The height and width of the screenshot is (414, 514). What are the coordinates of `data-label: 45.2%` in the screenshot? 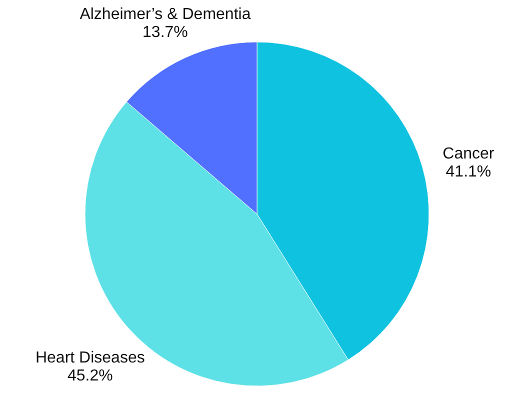 It's located at (90, 375).